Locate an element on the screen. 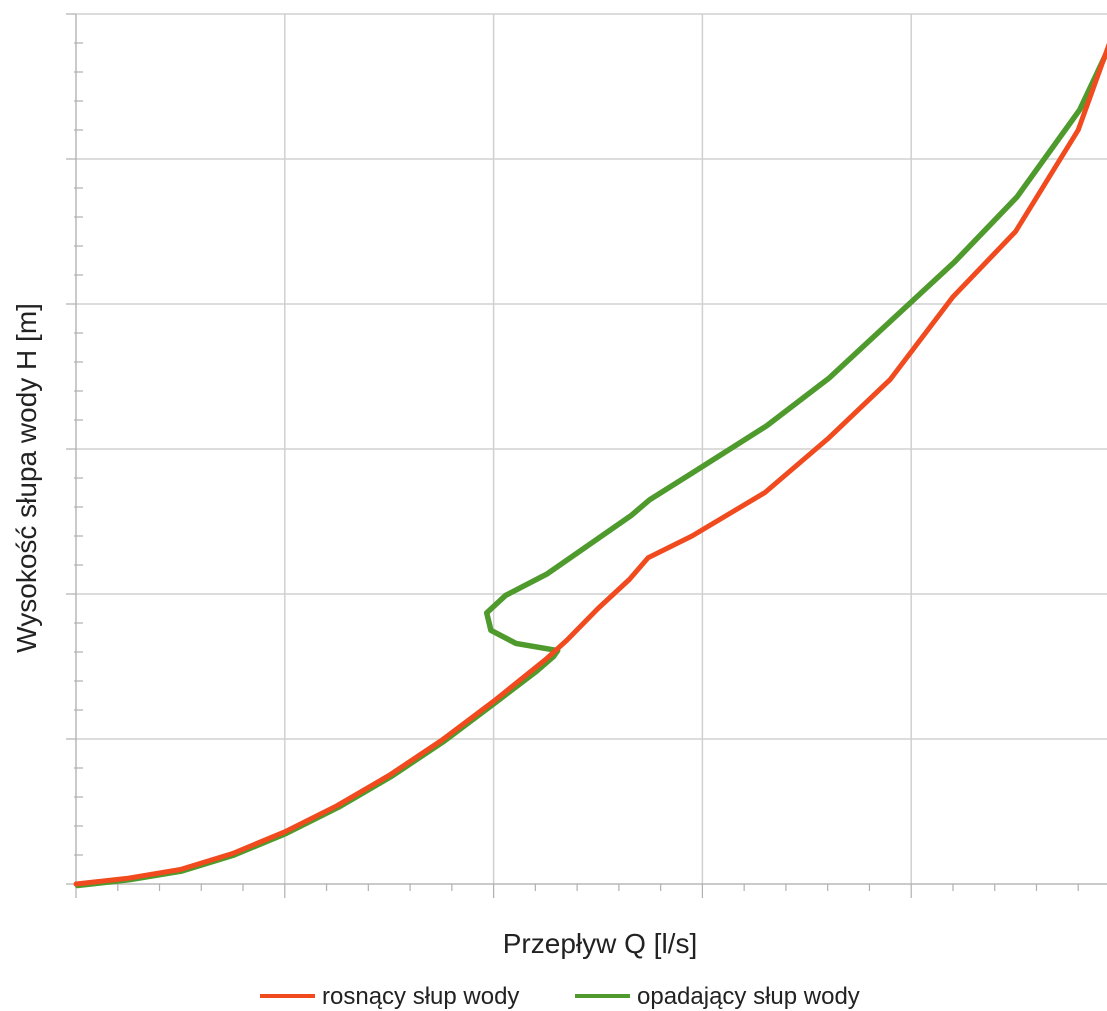 This screenshot has height=1011, width=1107. legend-label-rising: rosnący słup wody is located at coordinates (420, 996).